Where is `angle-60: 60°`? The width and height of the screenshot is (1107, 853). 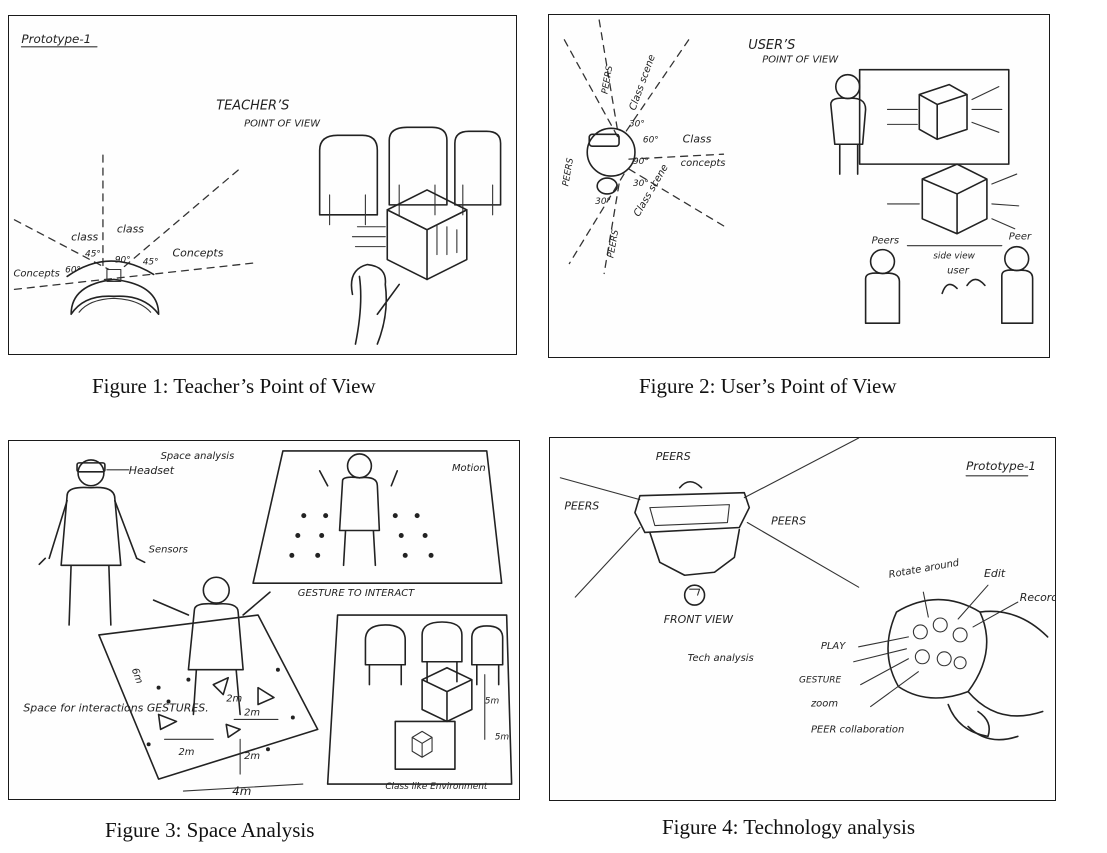
angle-60: 60° is located at coordinates (651, 140).